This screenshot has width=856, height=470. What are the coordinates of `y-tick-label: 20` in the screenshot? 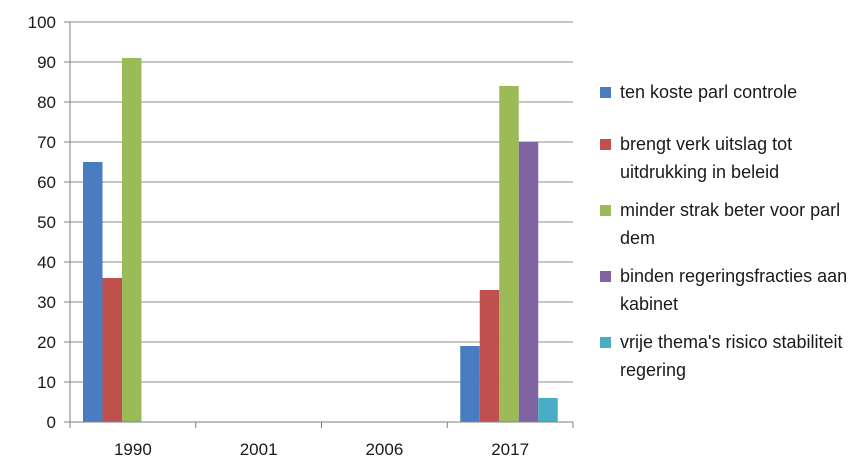 It's located at (46, 342).